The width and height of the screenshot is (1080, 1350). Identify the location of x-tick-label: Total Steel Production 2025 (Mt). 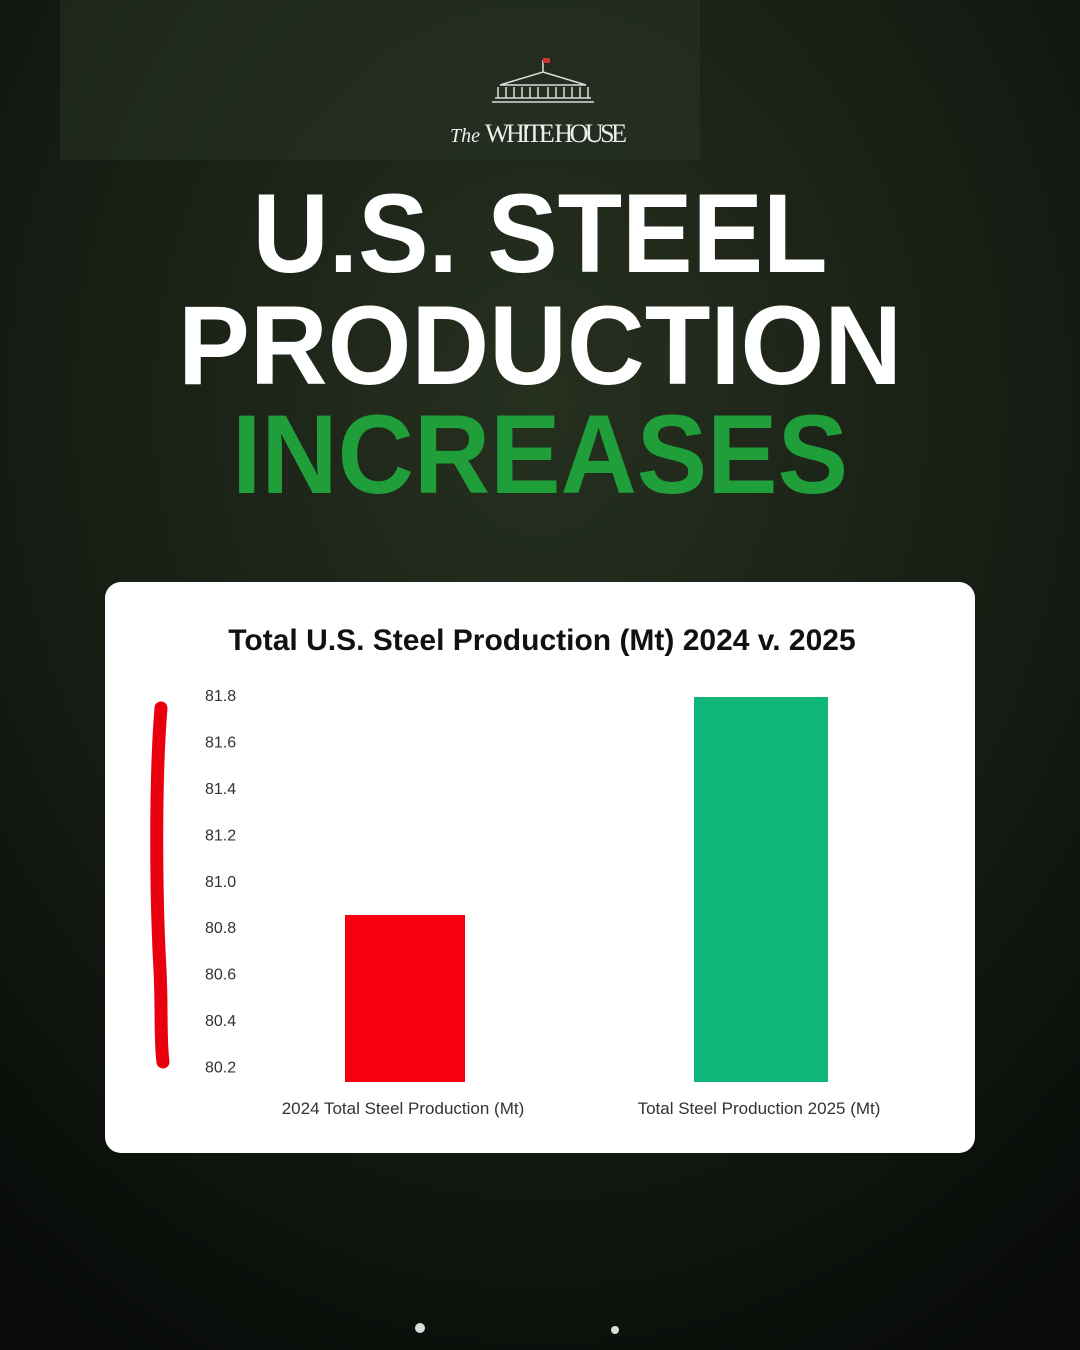
(759, 1108).